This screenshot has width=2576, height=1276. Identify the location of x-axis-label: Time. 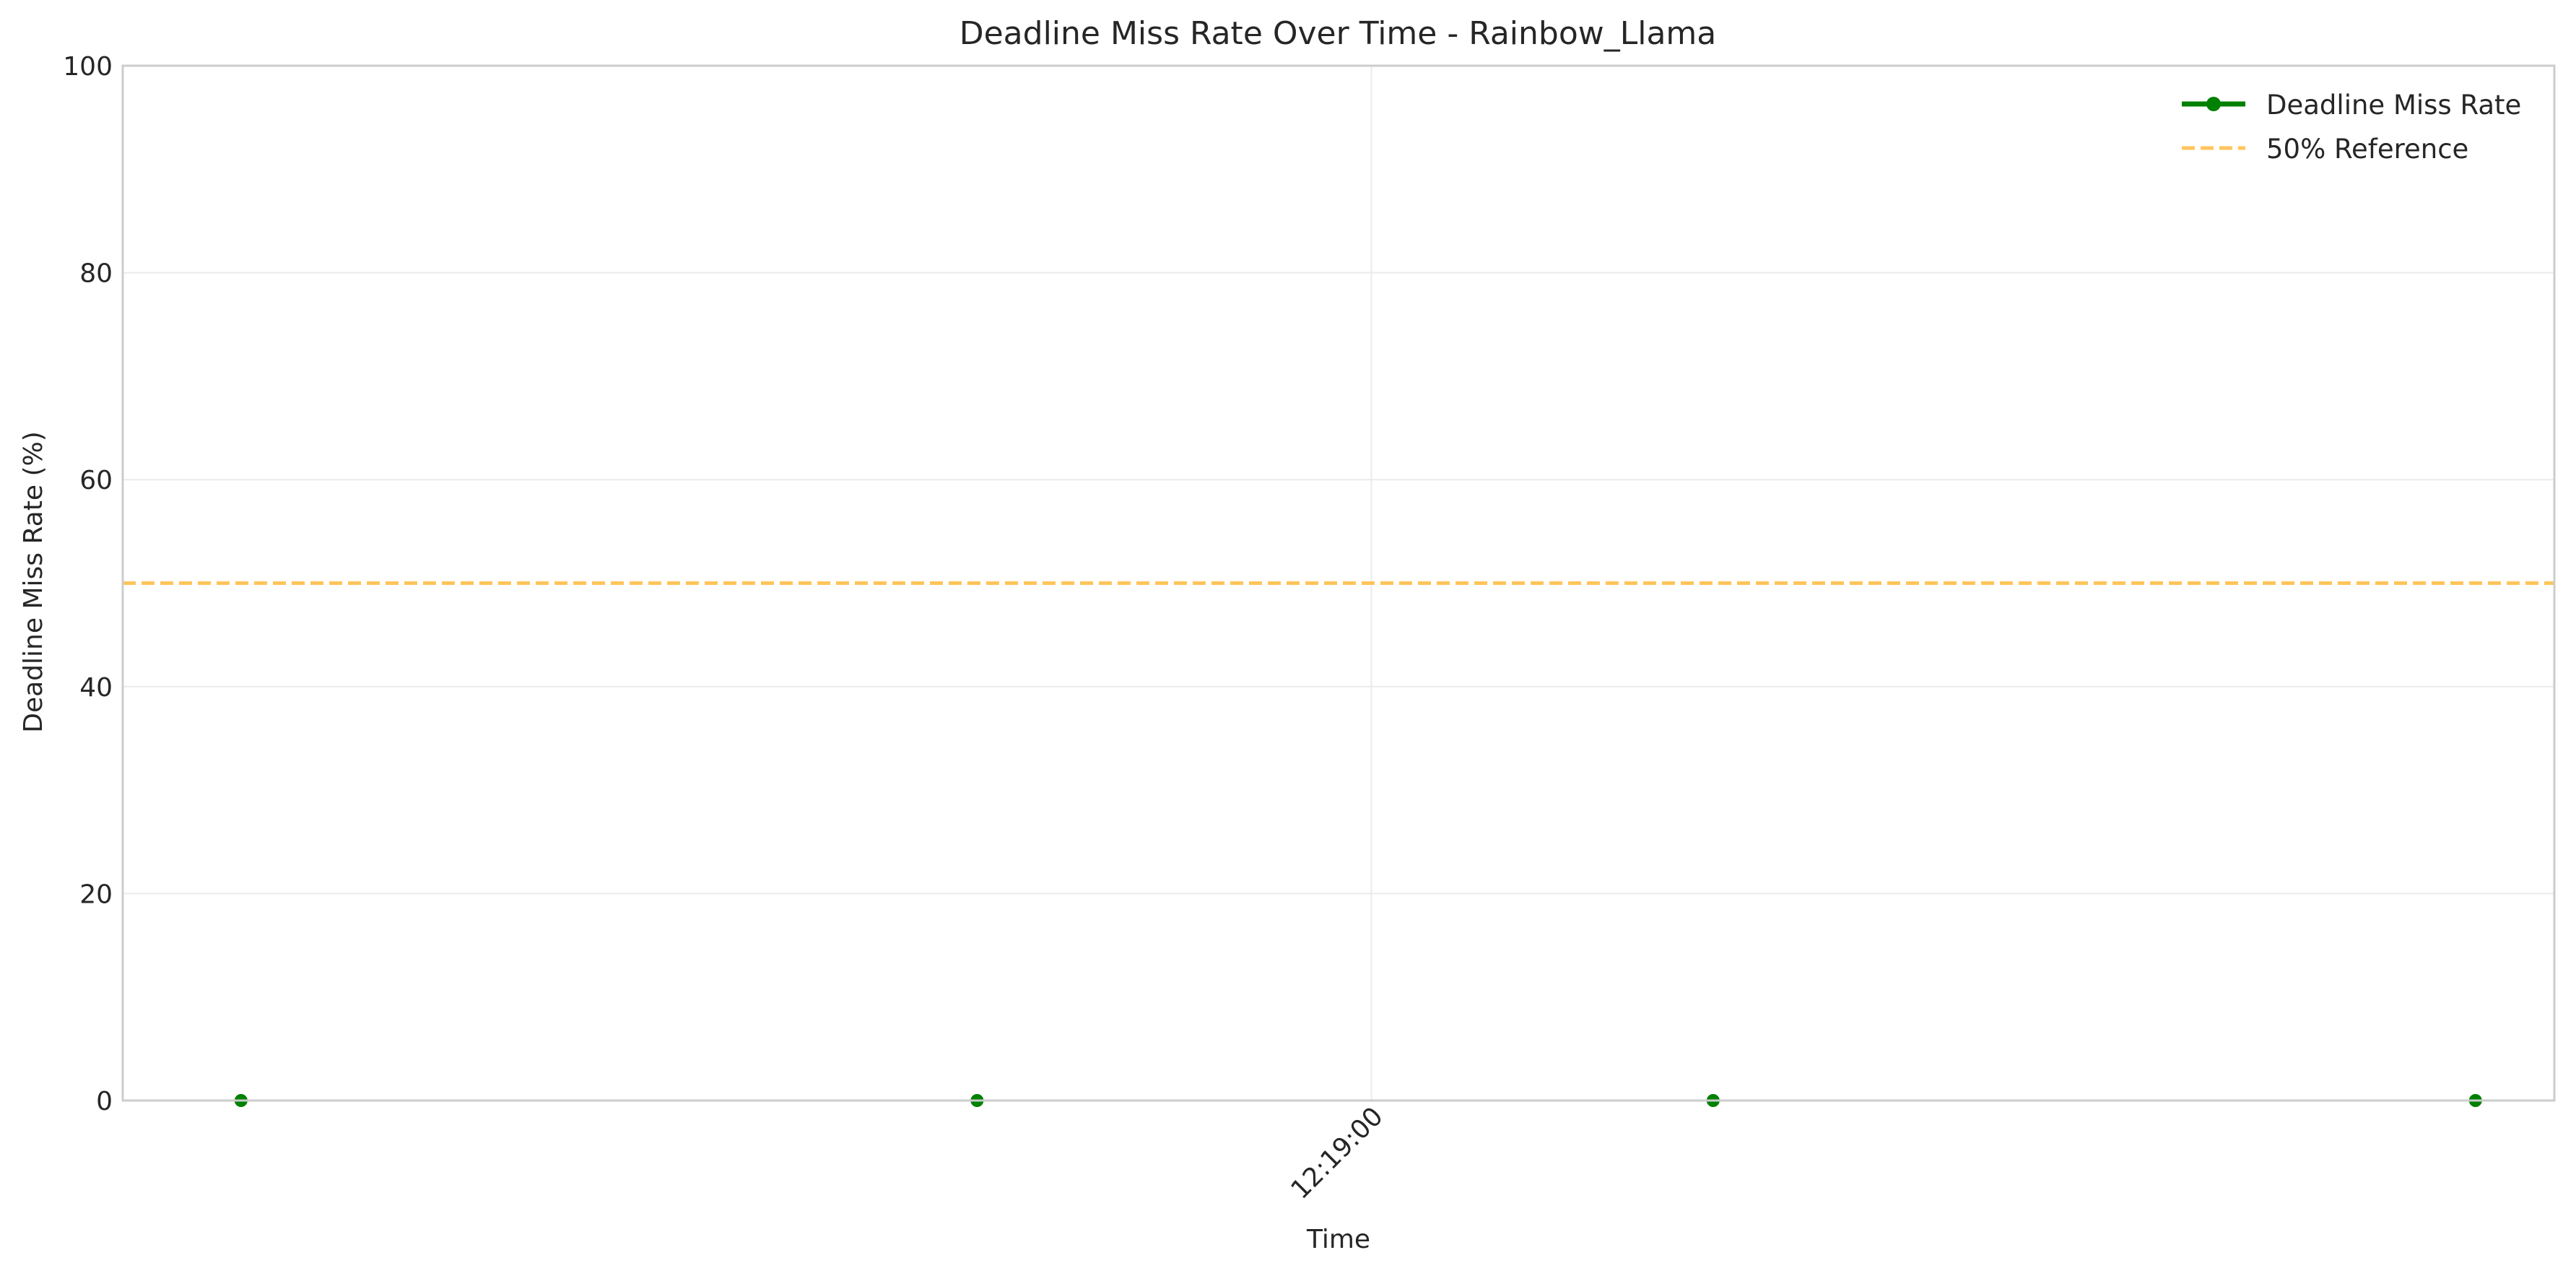
(1338, 1239).